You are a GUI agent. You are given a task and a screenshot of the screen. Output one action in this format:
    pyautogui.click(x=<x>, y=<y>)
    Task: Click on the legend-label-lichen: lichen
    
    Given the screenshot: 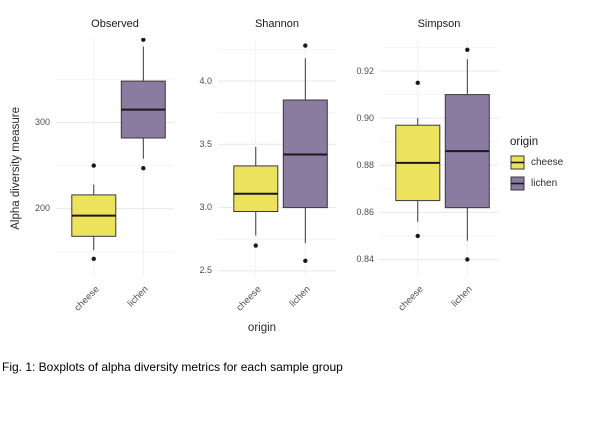 What is the action you would take?
    pyautogui.click(x=544, y=183)
    